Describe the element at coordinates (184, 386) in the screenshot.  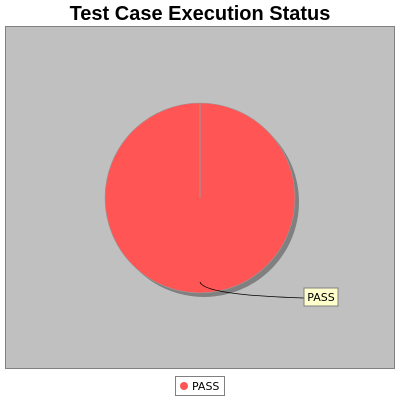
I see `legend-swatch-pass` at that location.